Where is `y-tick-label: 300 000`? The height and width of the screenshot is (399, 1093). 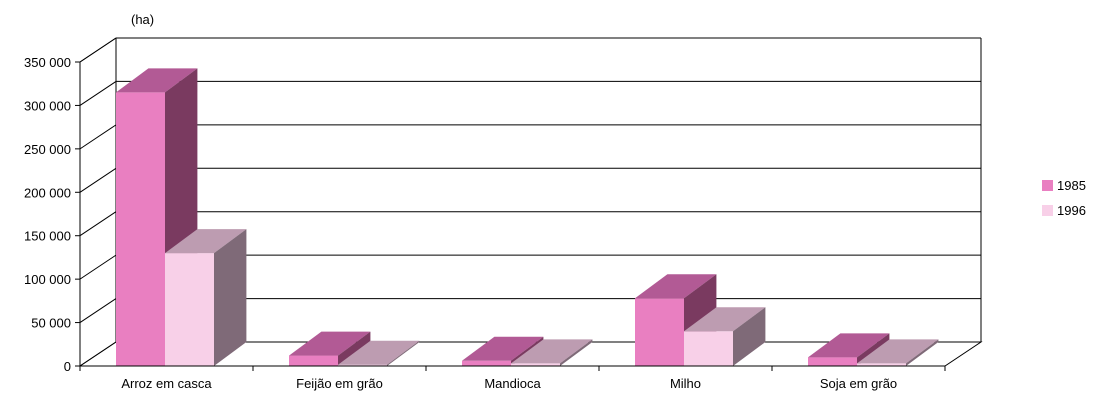
y-tick-label: 300 000 is located at coordinates (47, 105).